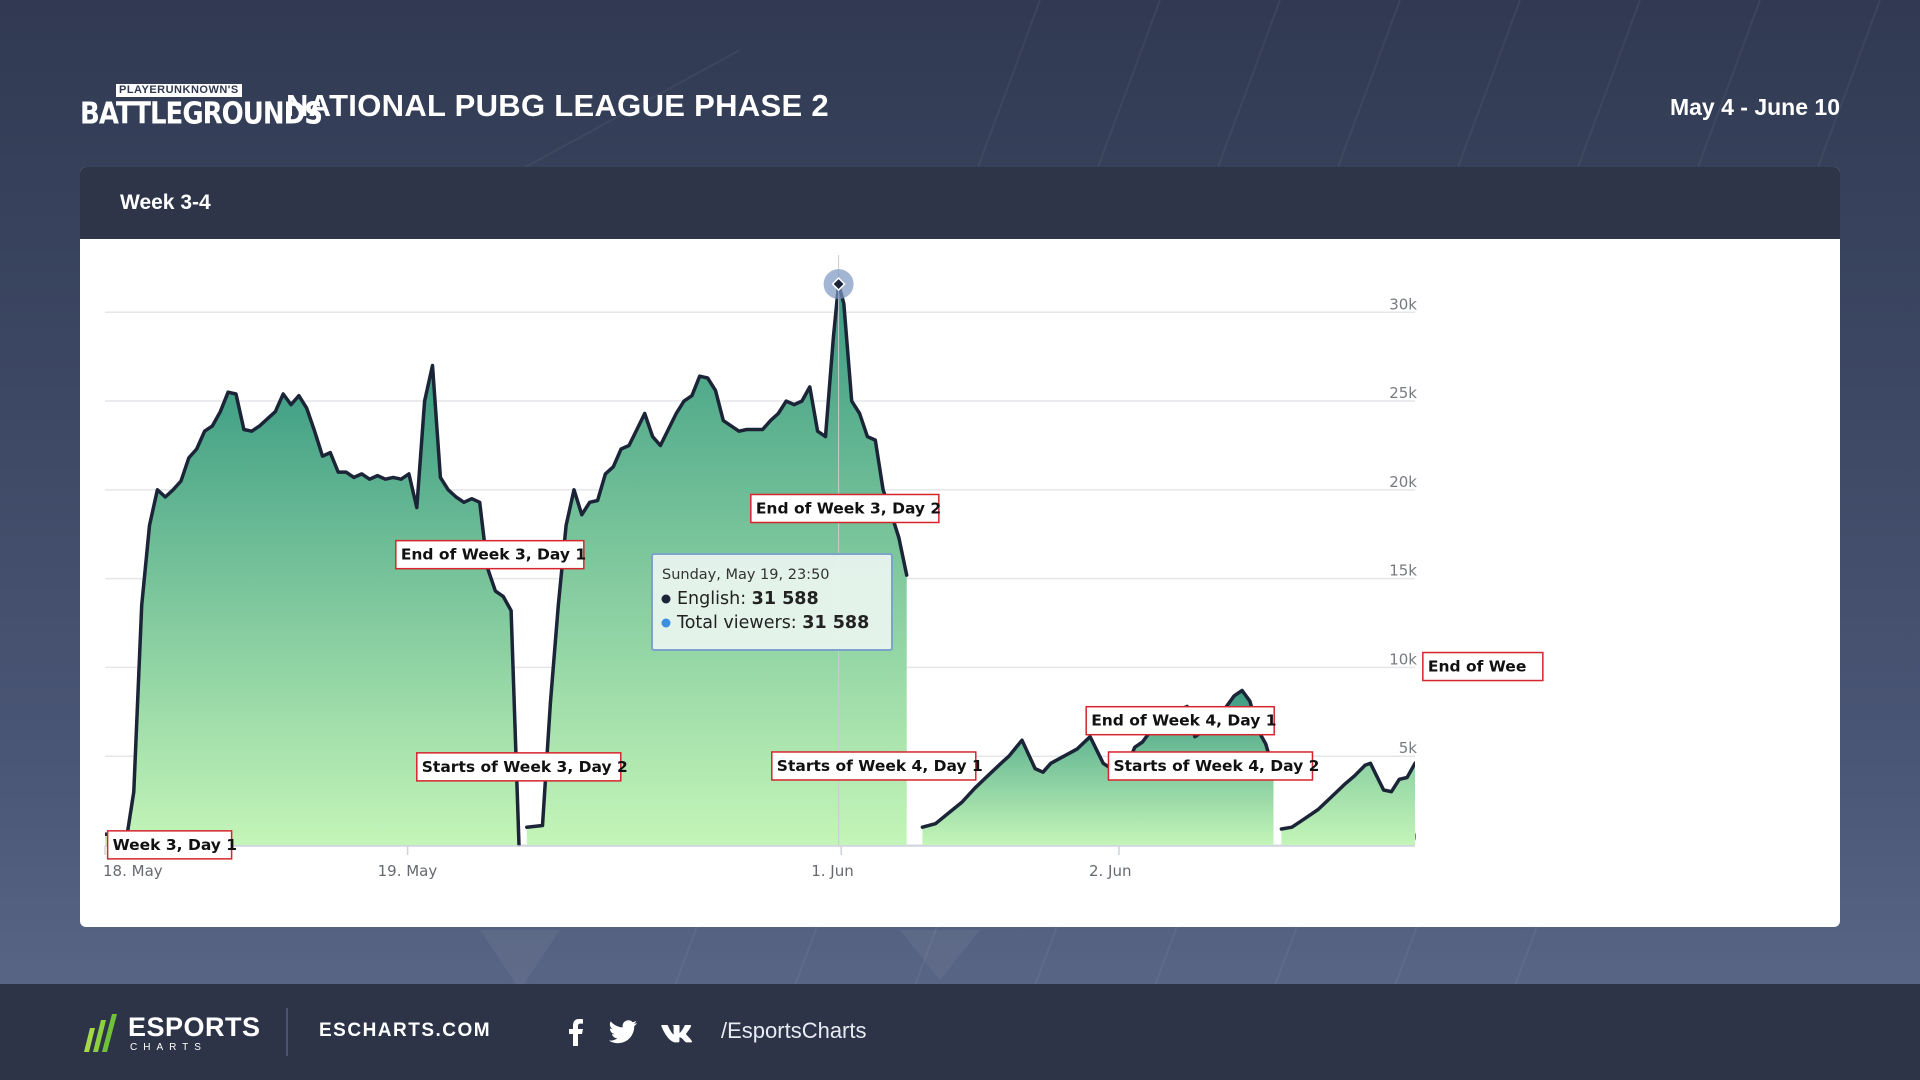  I want to click on twitter-icon, so click(623, 1032).